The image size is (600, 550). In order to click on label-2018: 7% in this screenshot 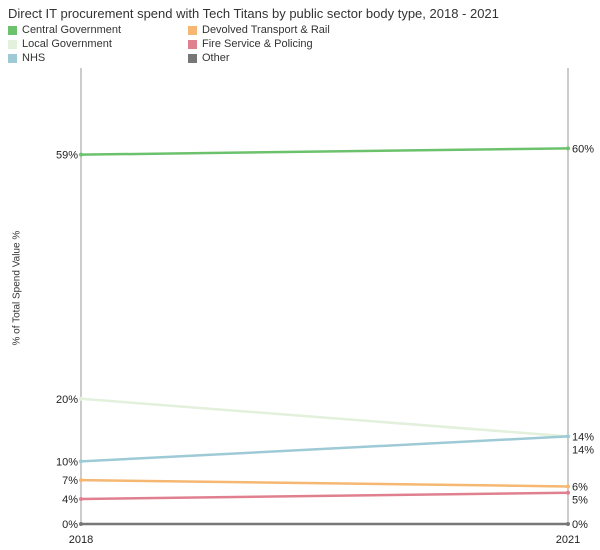, I will do `click(70, 481)`.